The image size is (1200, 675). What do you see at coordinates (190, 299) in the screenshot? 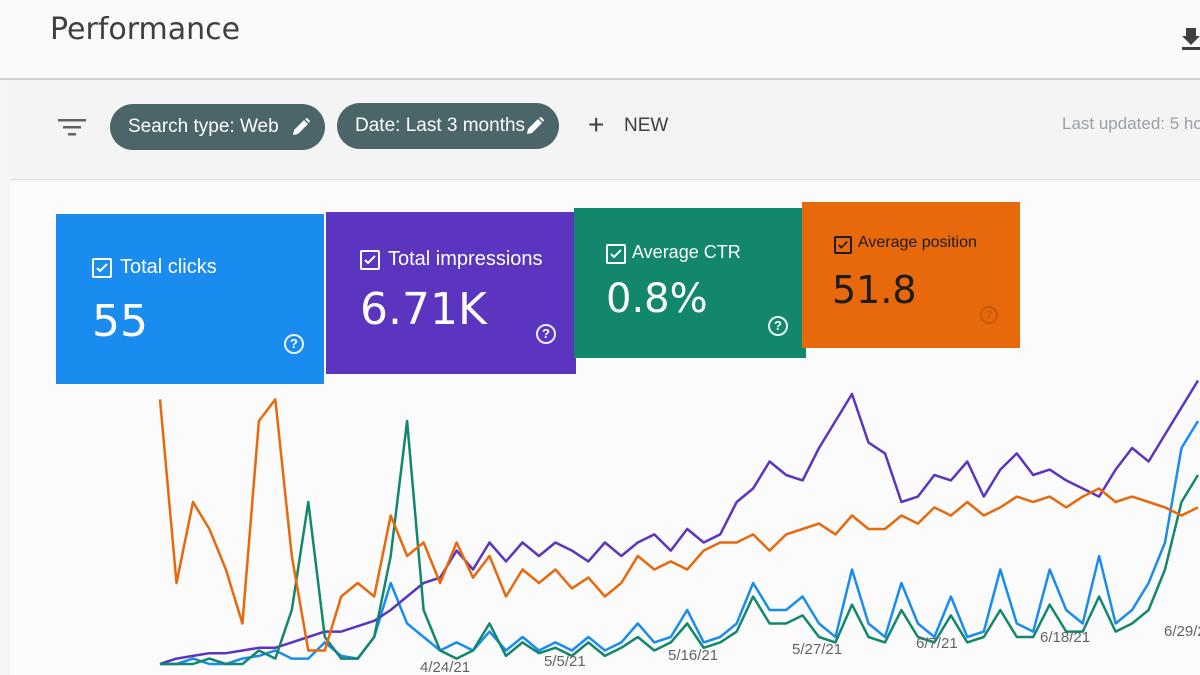
I see `metric-card-total-clicks: Total clicks 55 ?` at bounding box center [190, 299].